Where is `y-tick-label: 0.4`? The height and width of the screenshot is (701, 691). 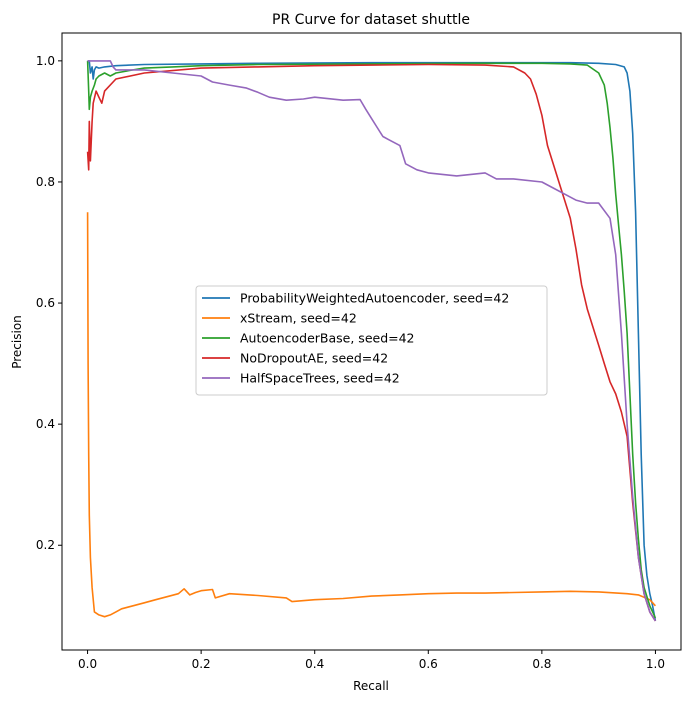 y-tick-label: 0.4 is located at coordinates (45, 424).